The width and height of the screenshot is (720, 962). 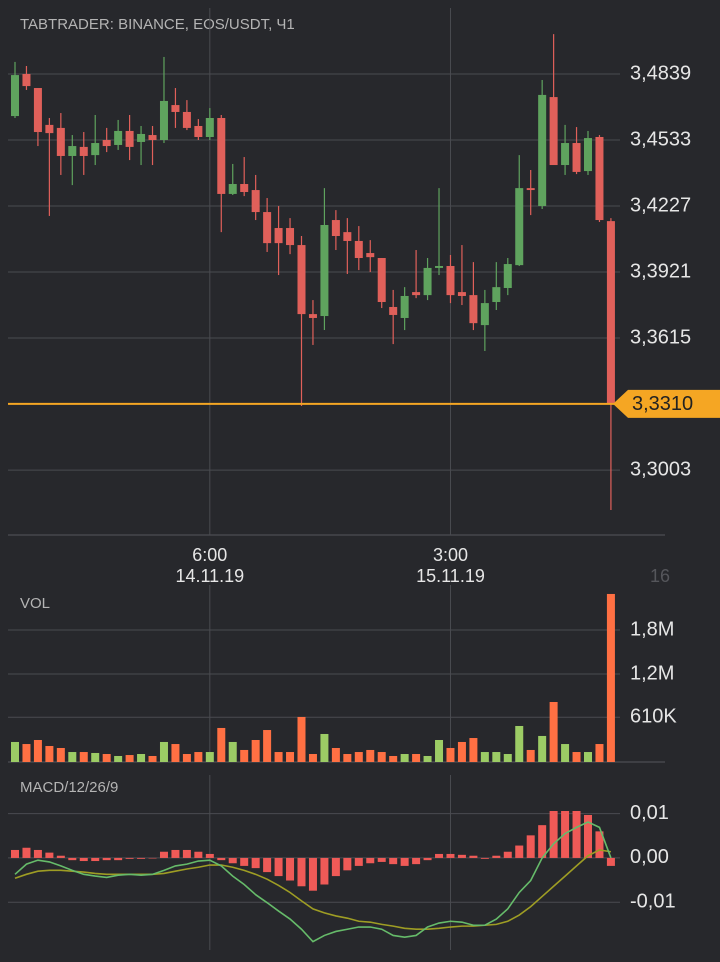 What do you see at coordinates (35, 603) in the screenshot?
I see `panel-title: VOL` at bounding box center [35, 603].